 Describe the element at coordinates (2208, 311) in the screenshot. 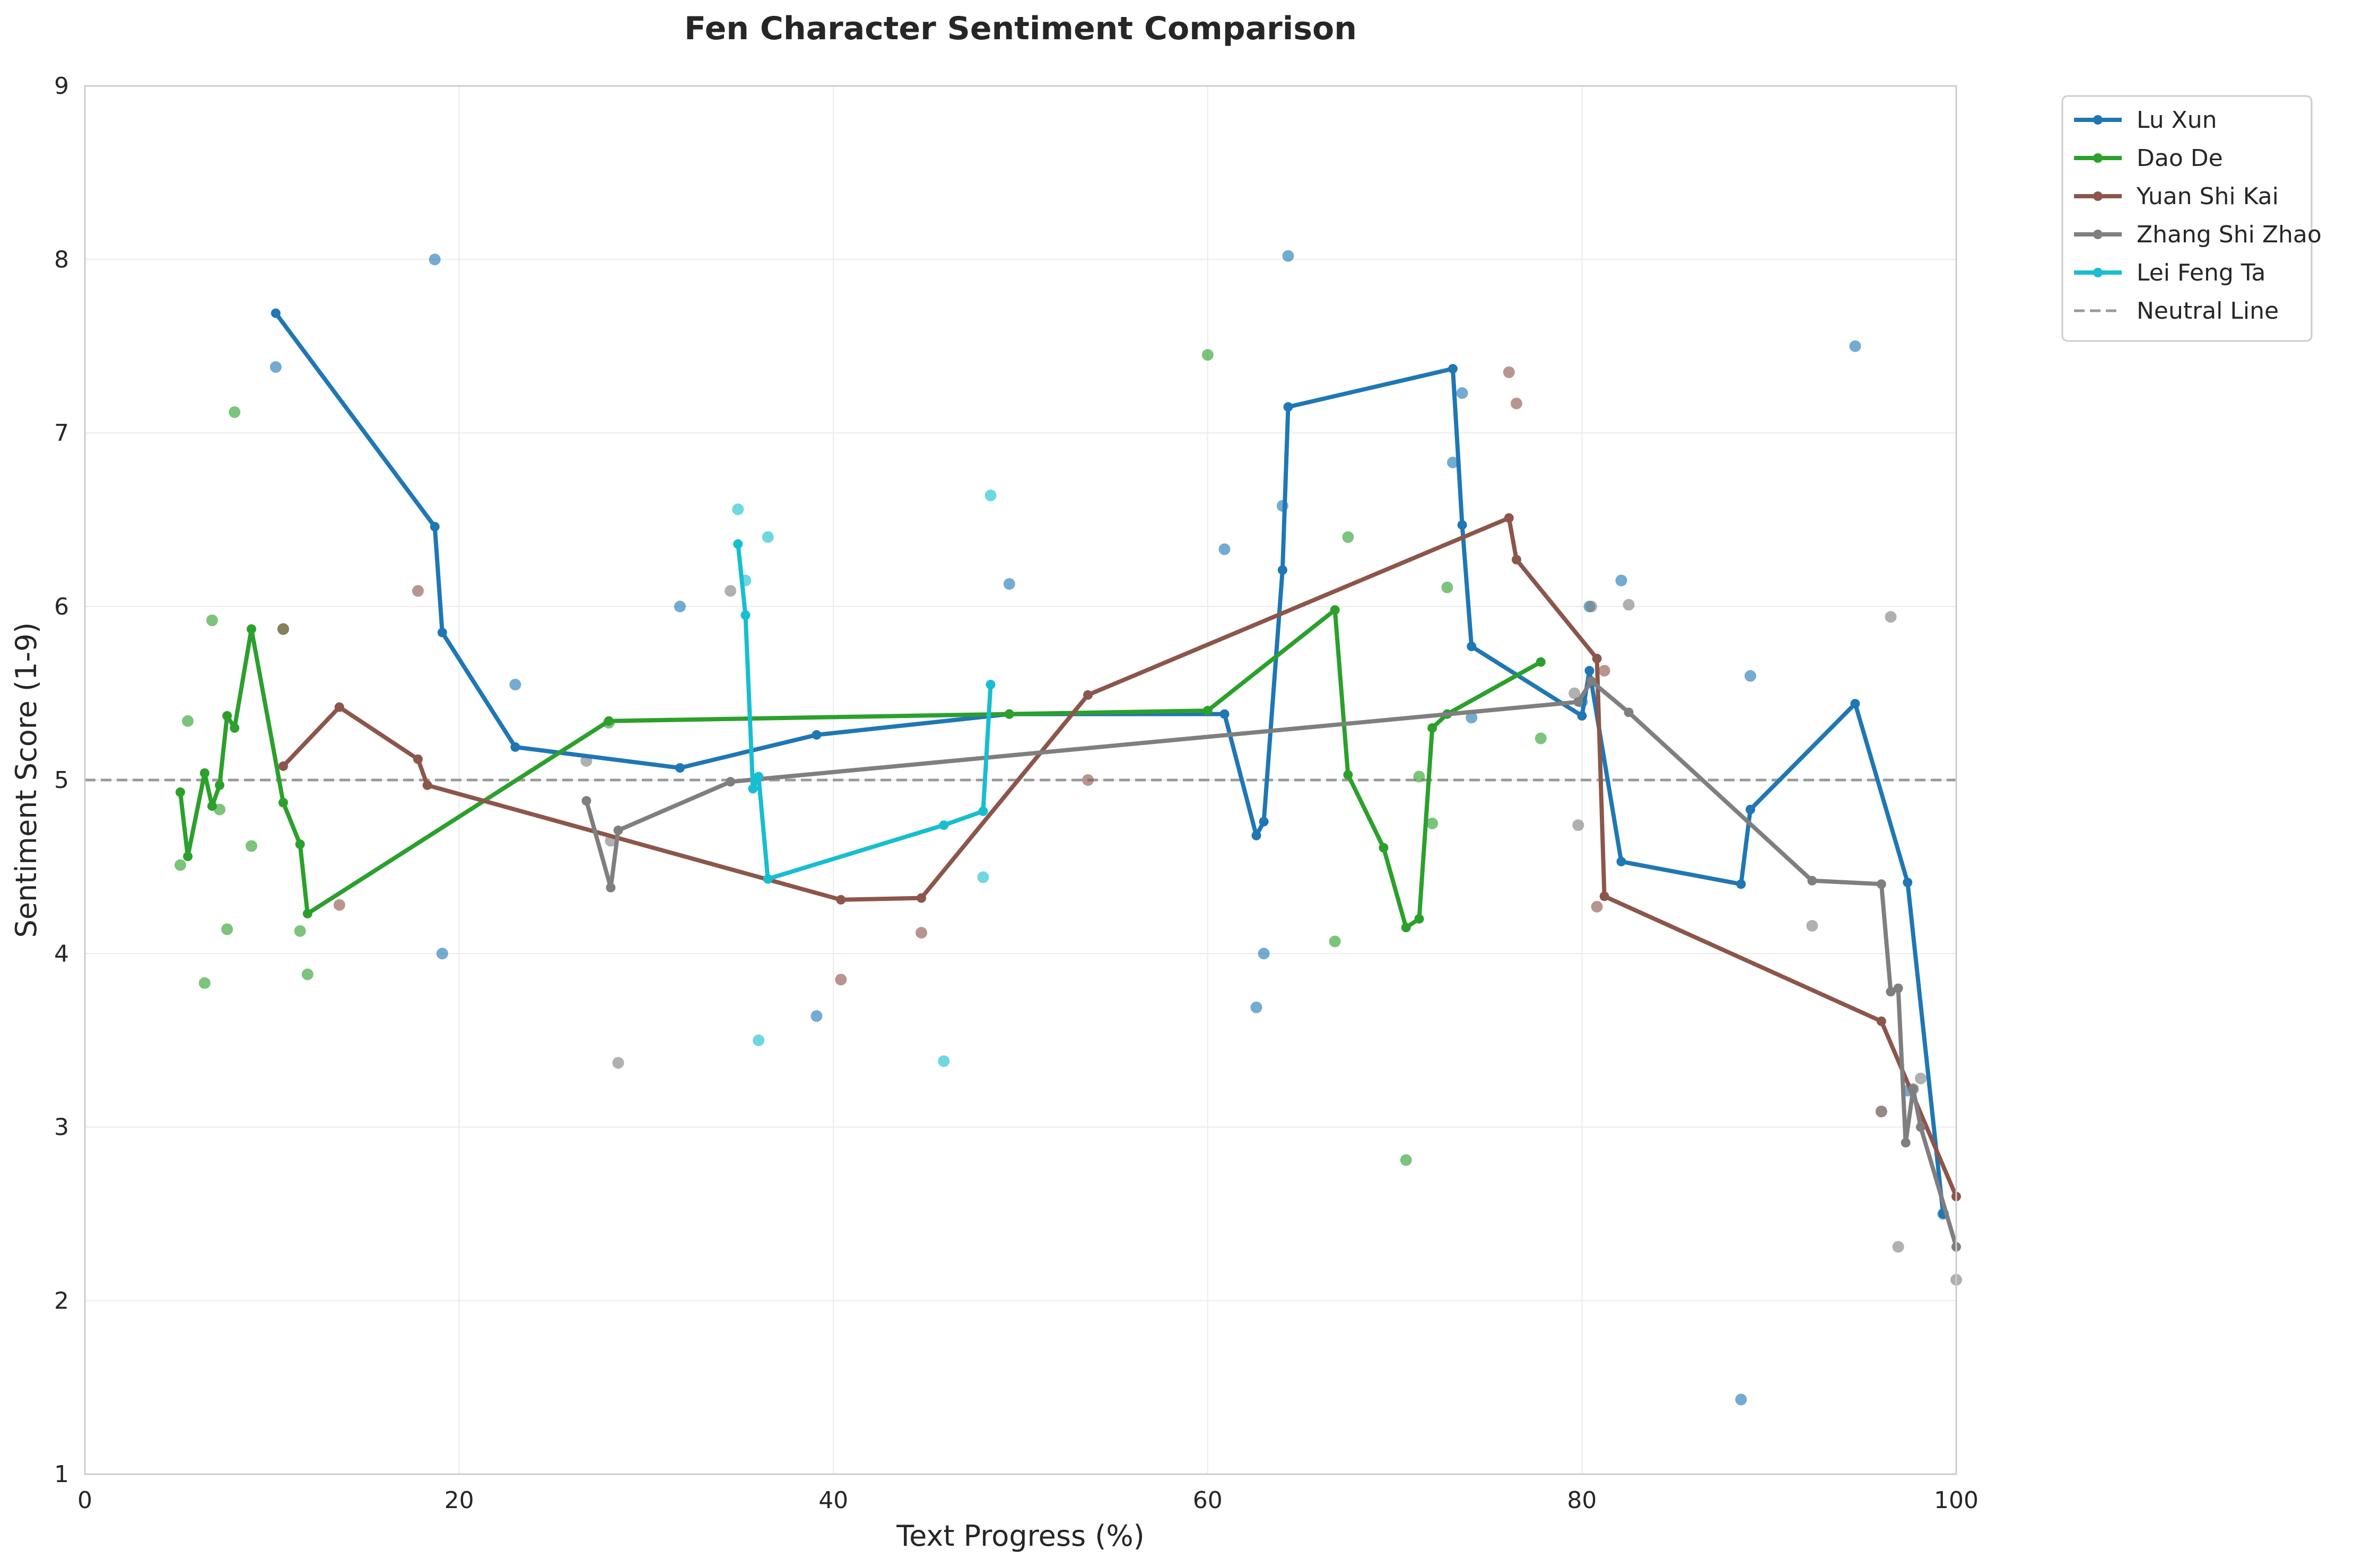

I see `legend-label: Neutral Line` at that location.